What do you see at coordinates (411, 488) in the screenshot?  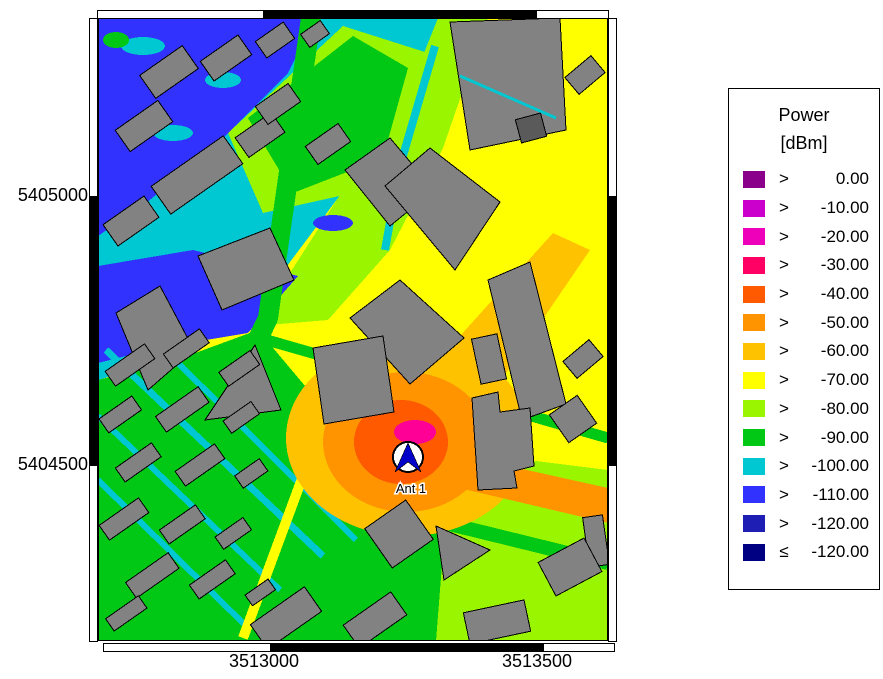 I see `antenna-label: Ant 1` at bounding box center [411, 488].